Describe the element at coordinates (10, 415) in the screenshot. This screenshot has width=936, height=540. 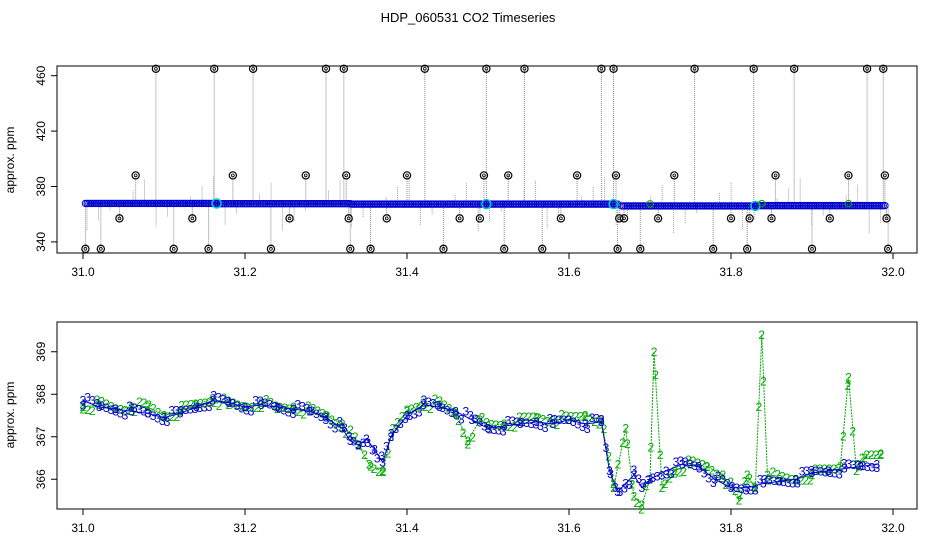
I see `bottom-y-axis-label: approx. ppm` at that location.